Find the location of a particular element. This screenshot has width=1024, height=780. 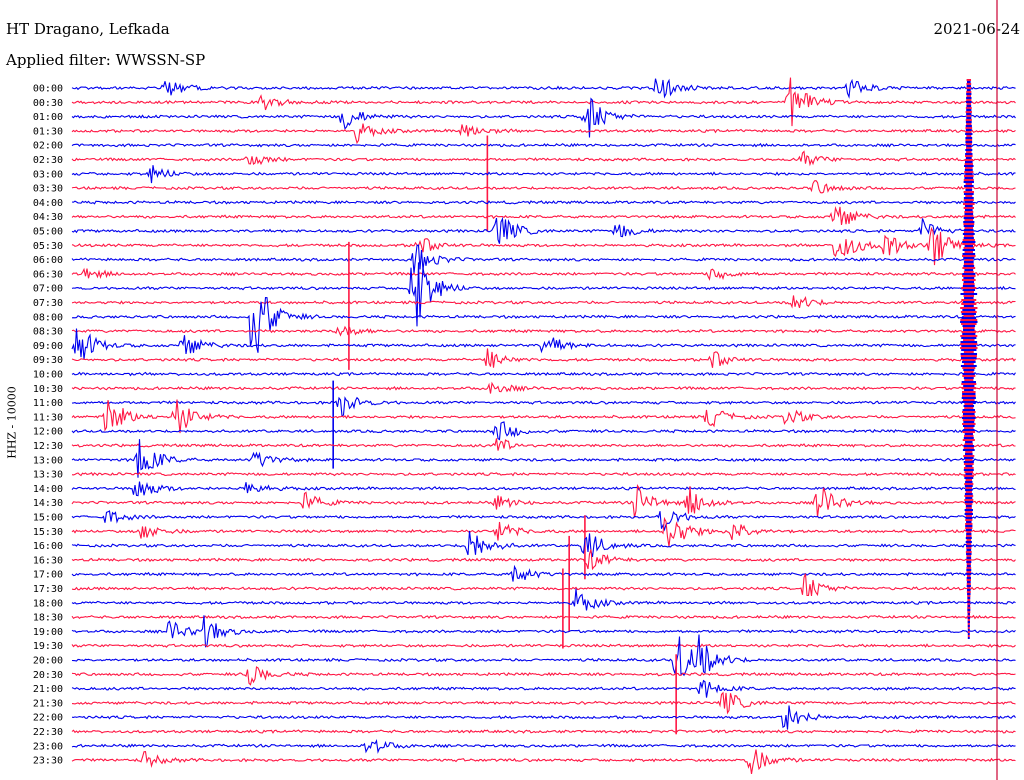

time-tick-label: 05:00 is located at coordinates (48, 232).